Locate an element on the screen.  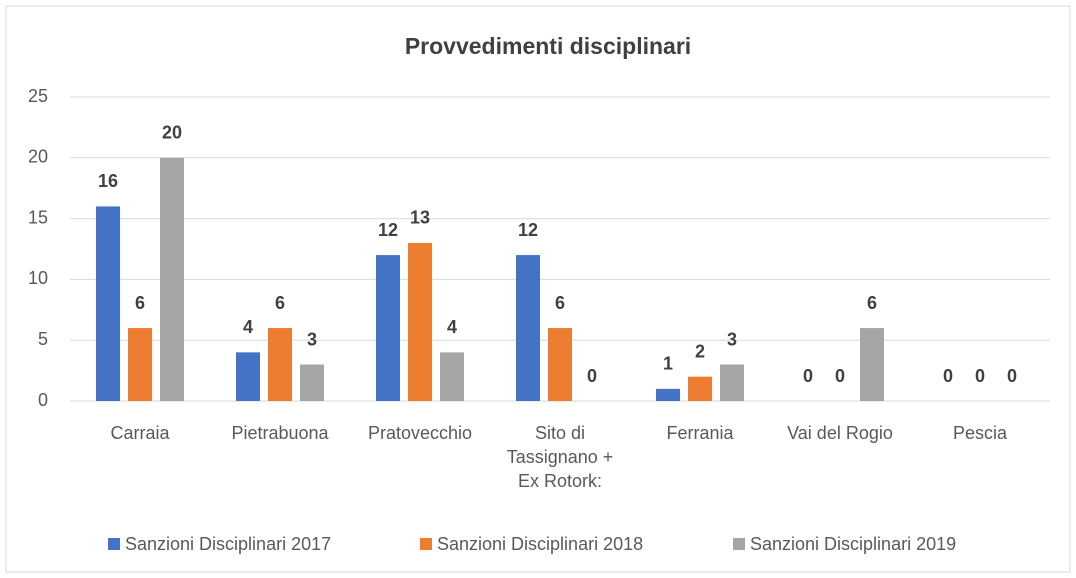
y-tick-label: 0 is located at coordinates (43, 400).